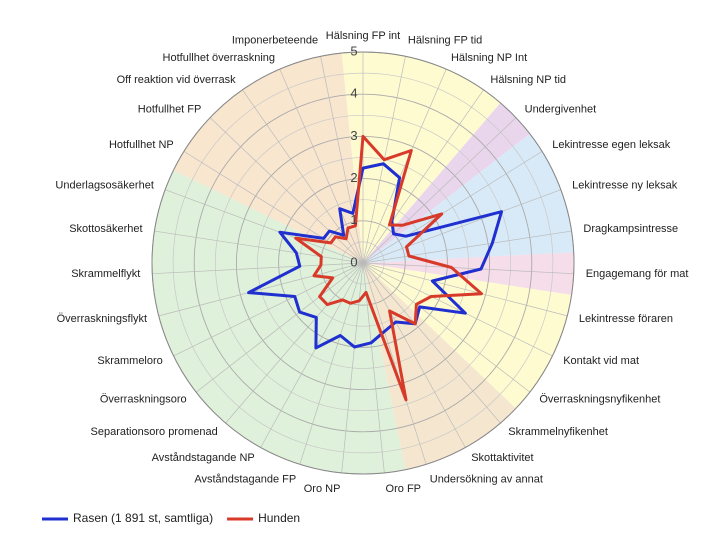 The image size is (720, 545). I want to click on category-label: Skrammelflykt, so click(105, 274).